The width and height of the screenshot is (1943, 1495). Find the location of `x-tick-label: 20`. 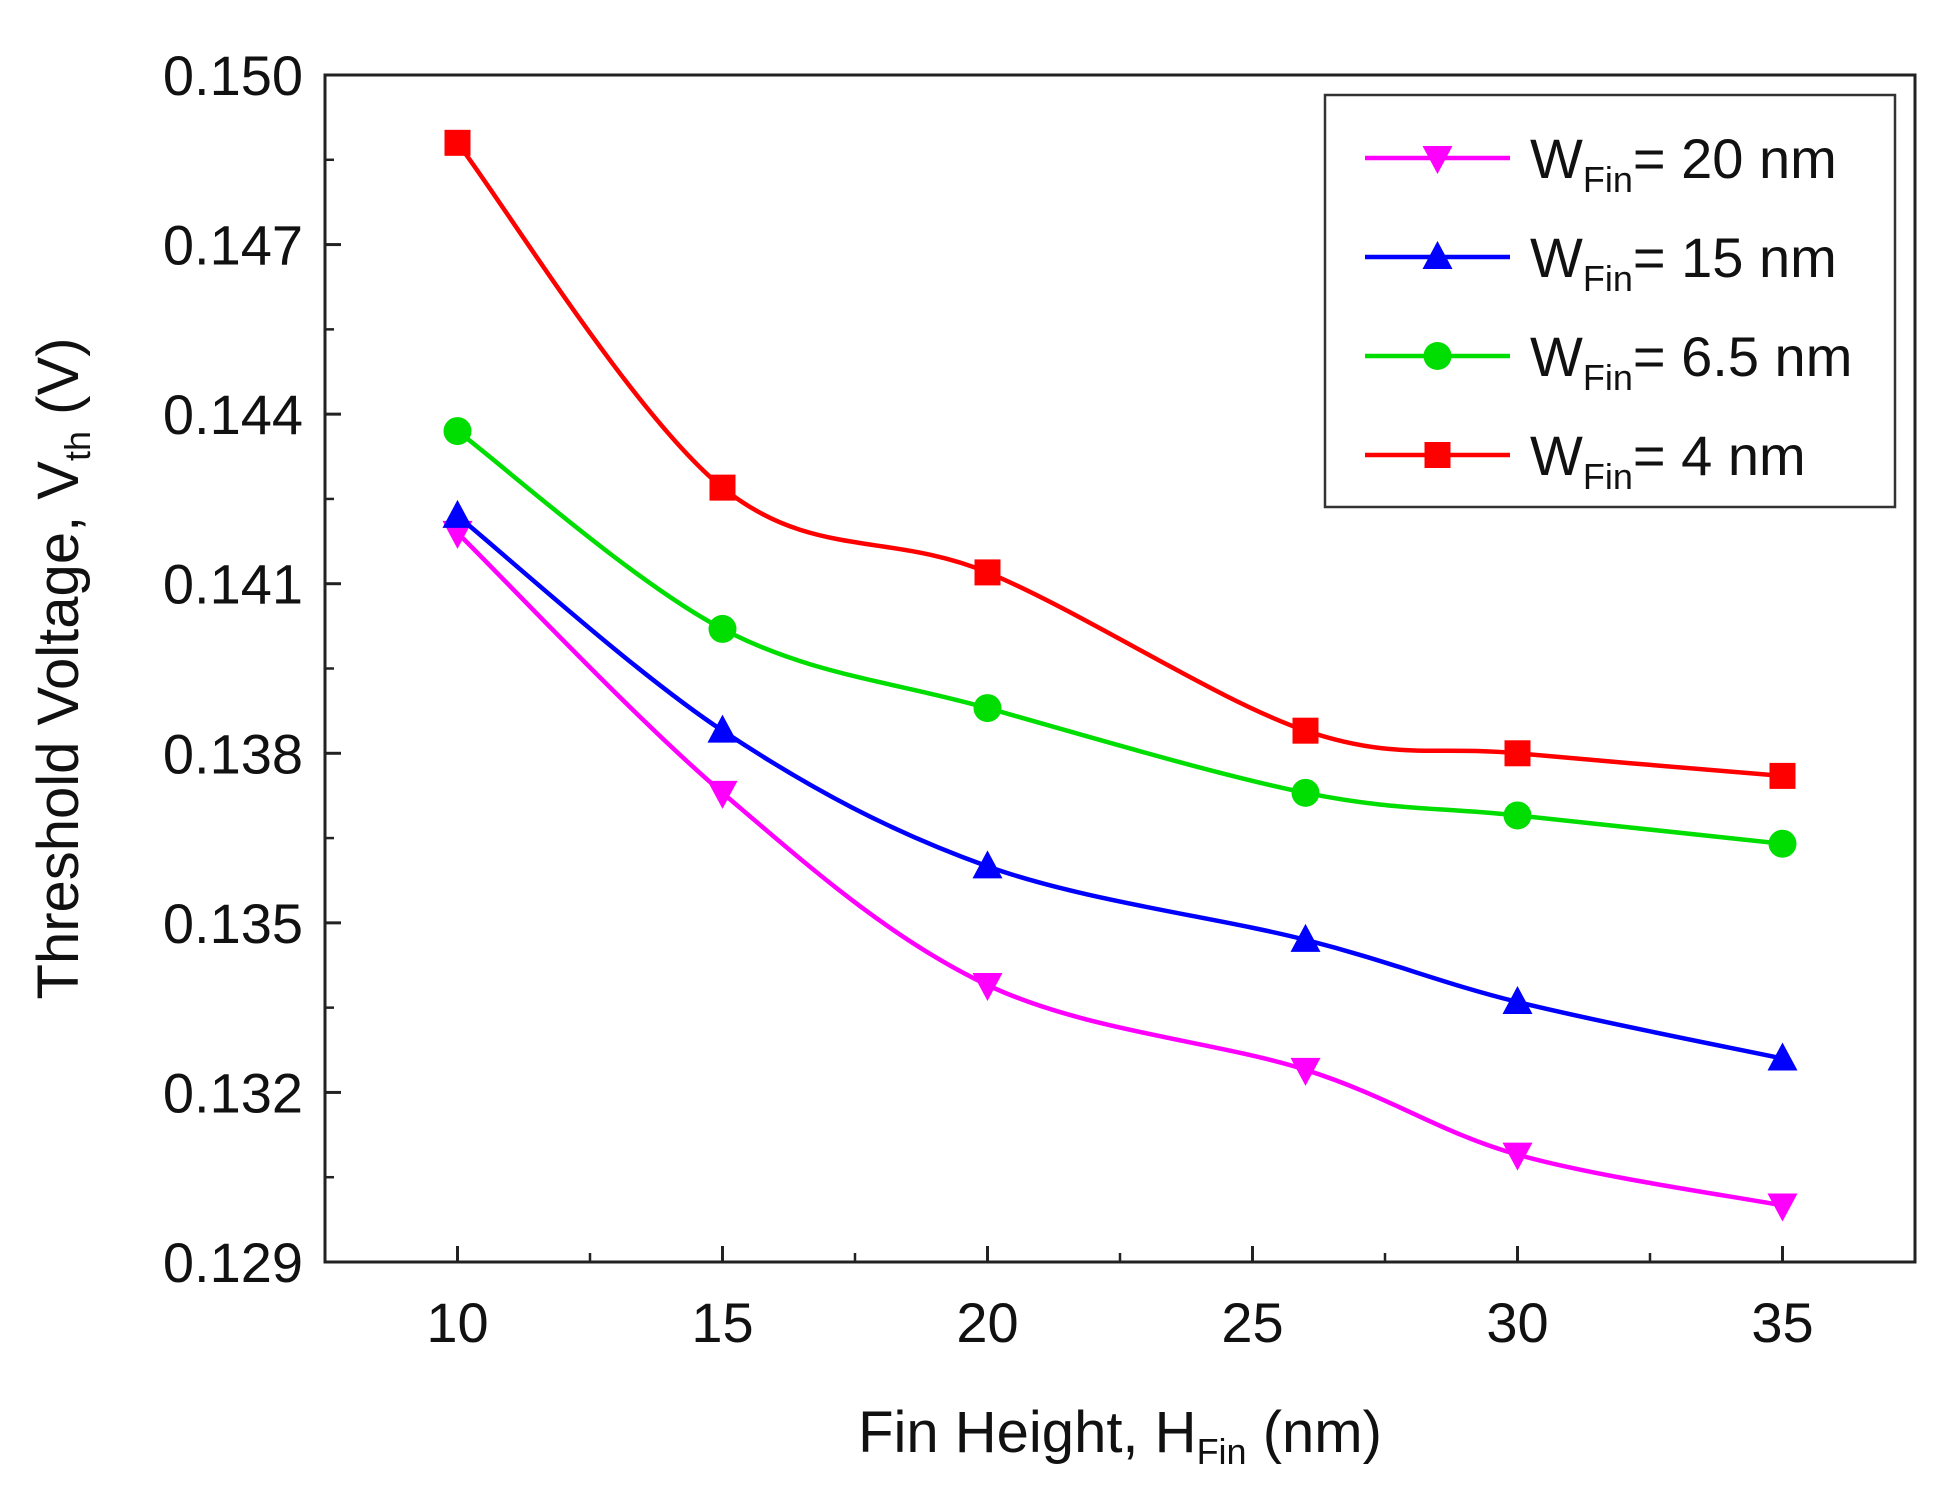

x-tick-label: 20 is located at coordinates (987, 1322).